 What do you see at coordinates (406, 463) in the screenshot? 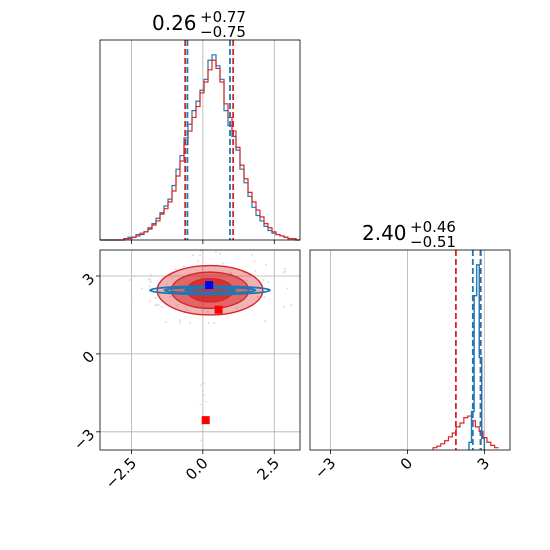
I see `bottom-right-x-tick-label: 0` at bounding box center [406, 463].